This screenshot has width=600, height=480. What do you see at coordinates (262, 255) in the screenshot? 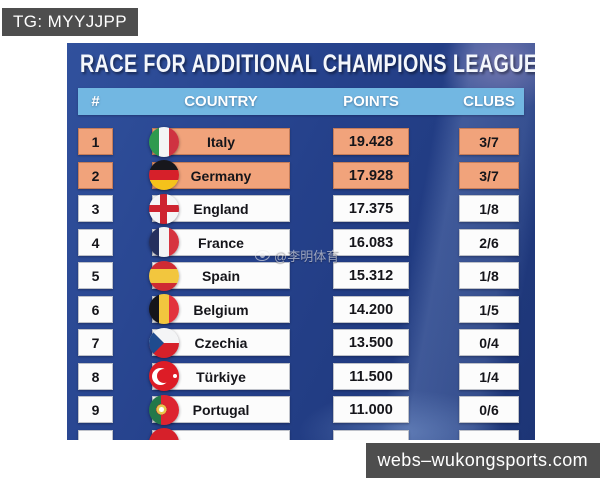
I see `weibo-eye-icon` at bounding box center [262, 255].